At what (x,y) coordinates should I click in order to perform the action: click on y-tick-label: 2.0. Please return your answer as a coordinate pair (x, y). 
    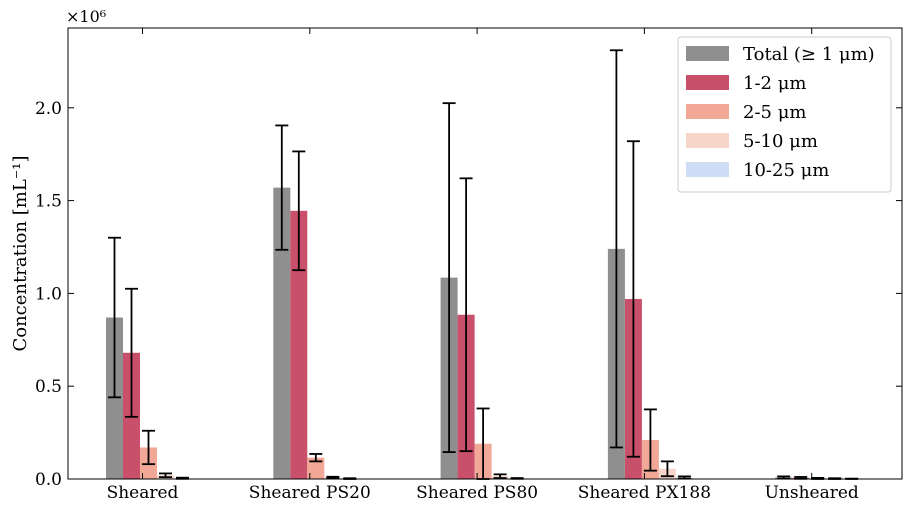
    Looking at the image, I should click on (48, 109).